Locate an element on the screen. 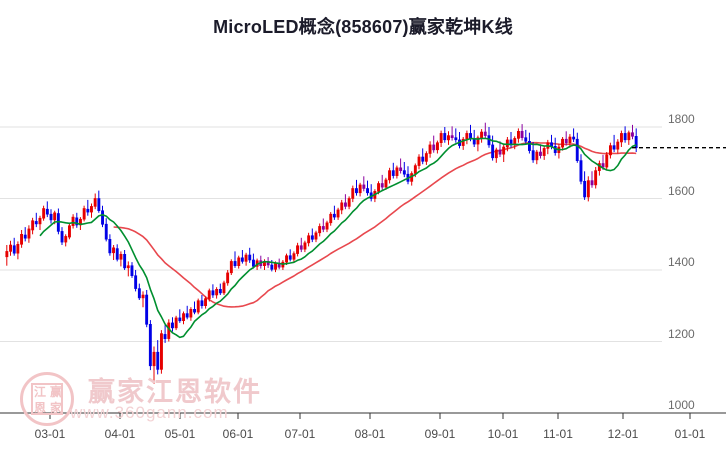 This screenshot has width=726, height=450. x-axis-tick-label: 10-01 is located at coordinates (503, 434).